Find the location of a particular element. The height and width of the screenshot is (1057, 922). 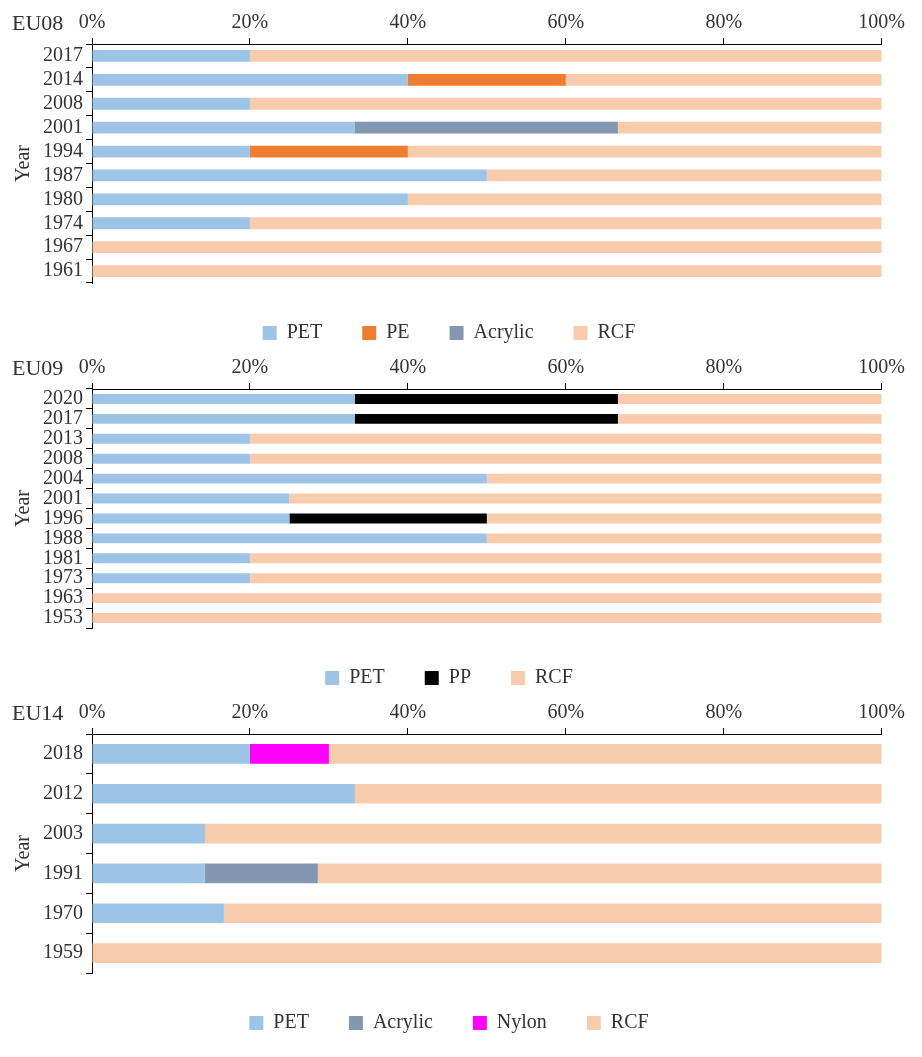

chart-title: EU09 is located at coordinates (38, 368).